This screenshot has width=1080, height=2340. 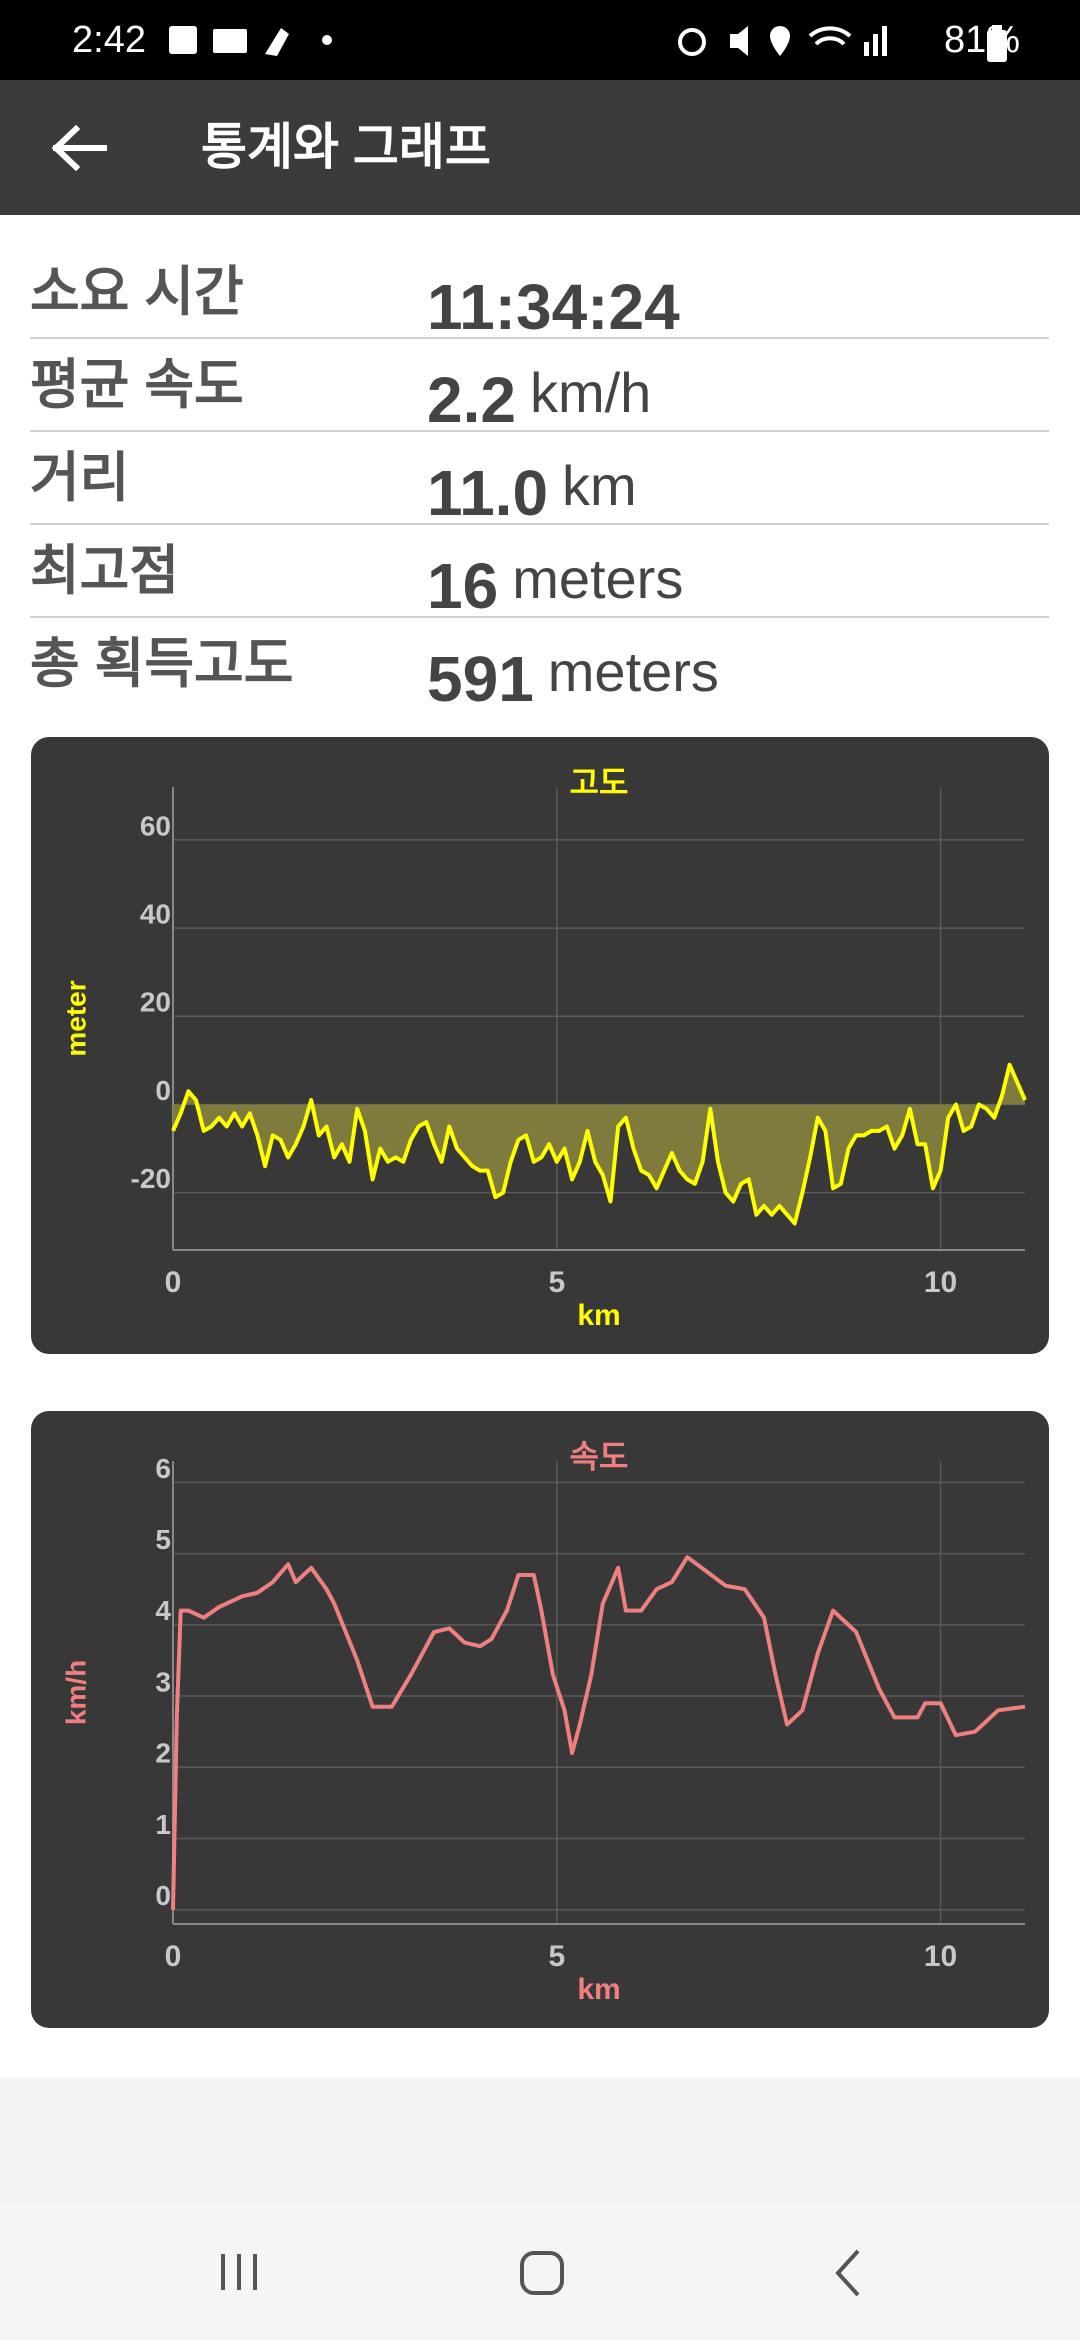 I want to click on stat-row: 소요 시간 11:34:24, so click(x=539, y=294).